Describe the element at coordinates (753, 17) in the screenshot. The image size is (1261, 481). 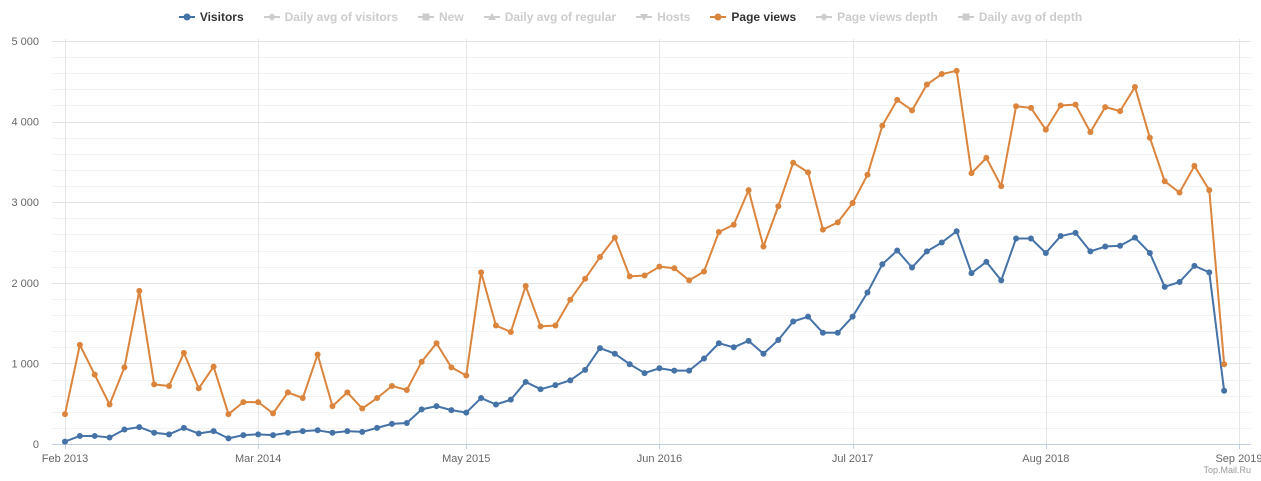
I see `legend-item-page-views: Page views` at that location.